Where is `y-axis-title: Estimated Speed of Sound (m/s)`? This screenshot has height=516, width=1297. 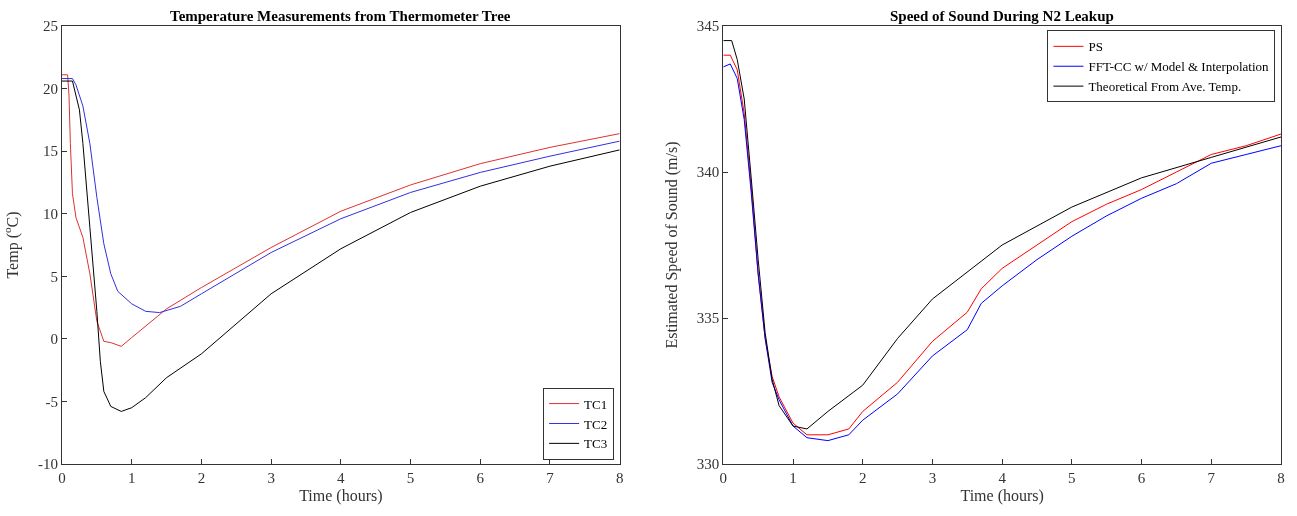
y-axis-title: Estimated Speed of Sound (m/s) is located at coordinates (671, 245).